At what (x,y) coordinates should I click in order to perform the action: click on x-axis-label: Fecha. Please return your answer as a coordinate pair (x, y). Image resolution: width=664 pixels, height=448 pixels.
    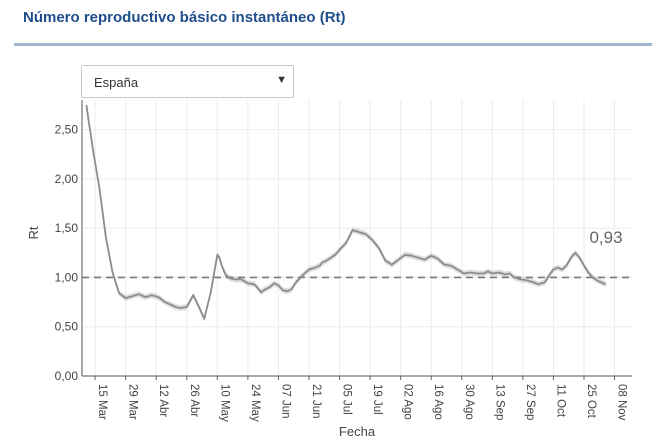
    Looking at the image, I should click on (357, 431).